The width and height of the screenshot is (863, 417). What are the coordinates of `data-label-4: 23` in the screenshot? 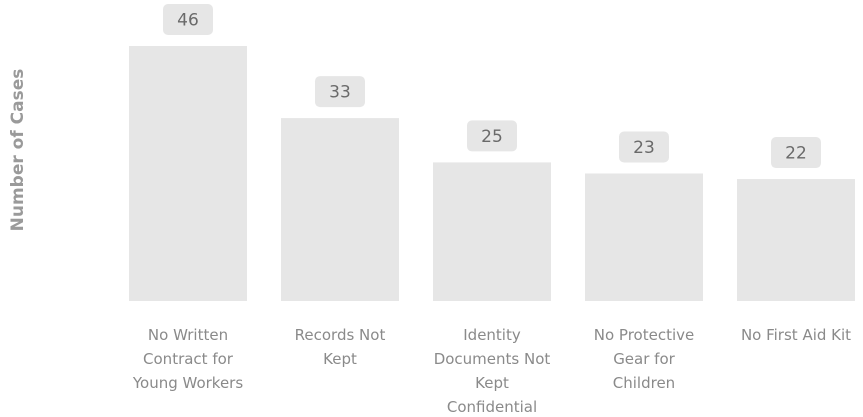 It's located at (644, 148).